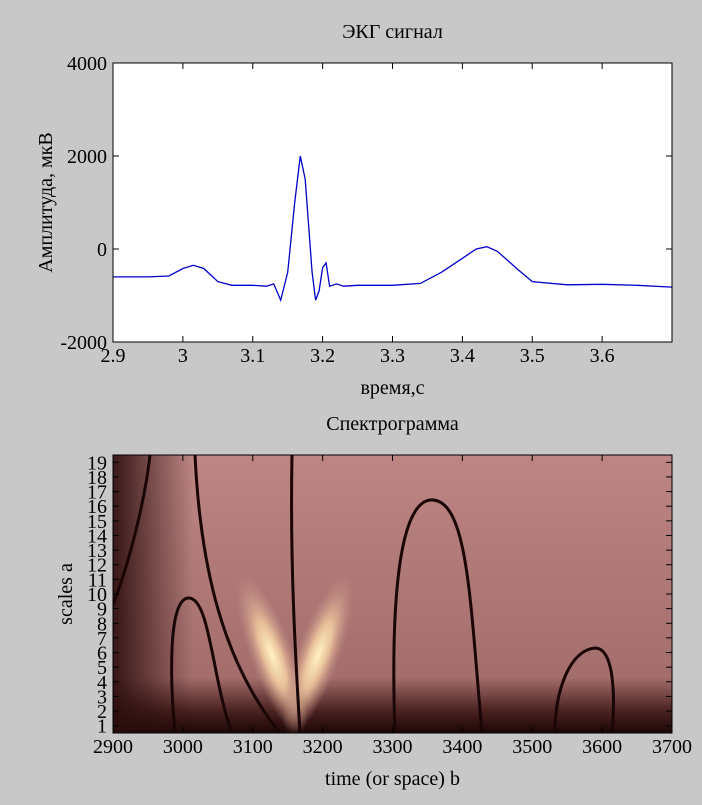  What do you see at coordinates (322, 356) in the screenshot?
I see `x-tick-label: 3.2` at bounding box center [322, 356].